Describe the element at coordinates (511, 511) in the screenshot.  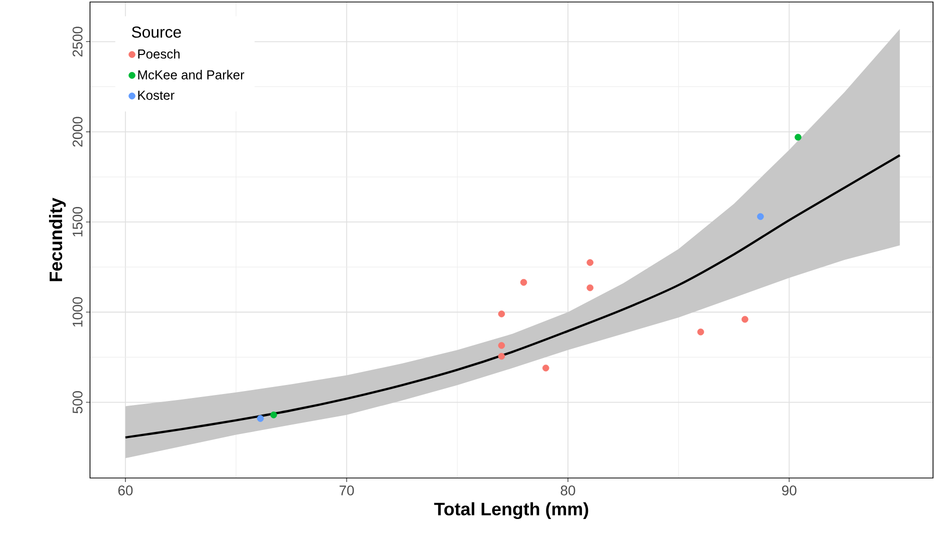
I see `x-axis-title: Total Length (mm)` at that location.